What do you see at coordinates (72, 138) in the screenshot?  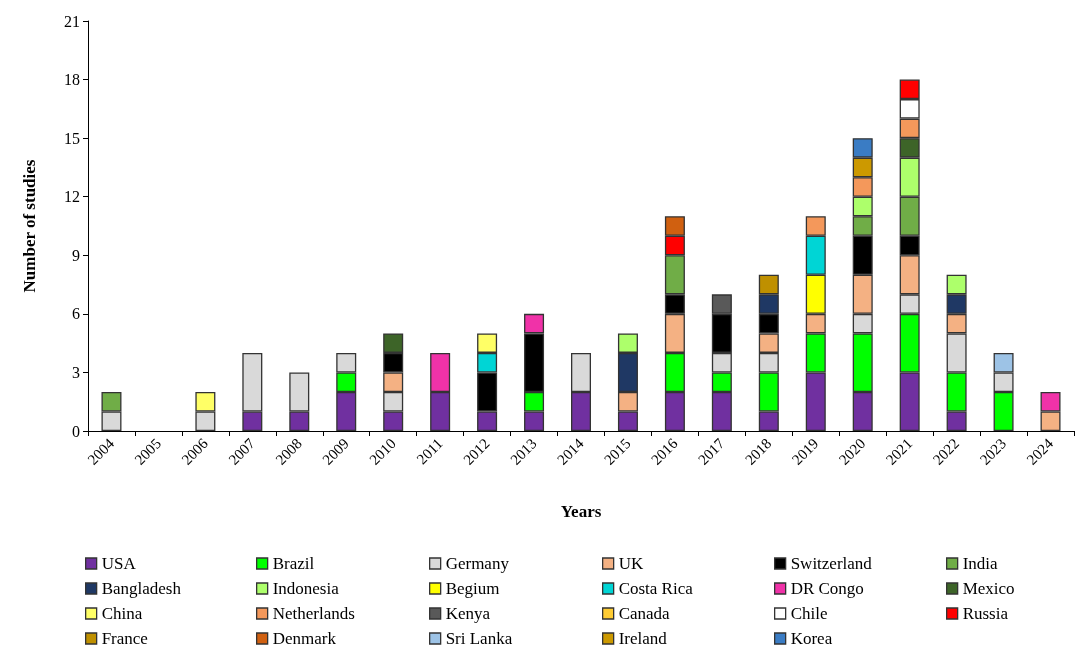 I see `y-tick-label: 15` at bounding box center [72, 138].